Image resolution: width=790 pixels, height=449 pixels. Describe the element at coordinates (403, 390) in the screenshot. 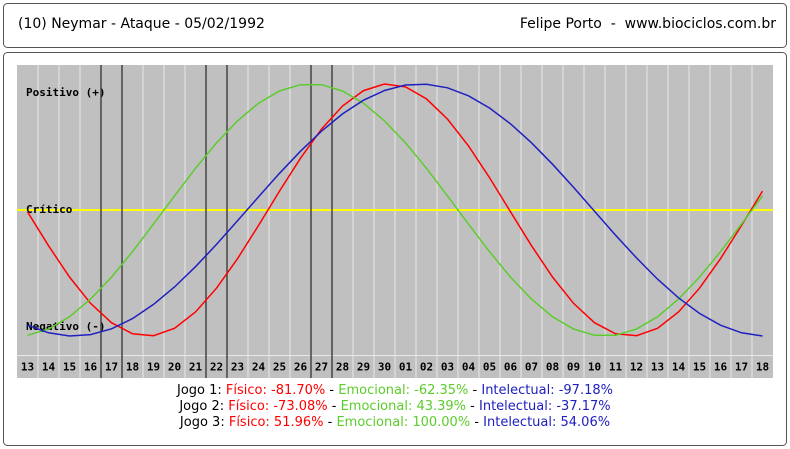

I see `game-emocional: Emocional: -62.35%` at that location.